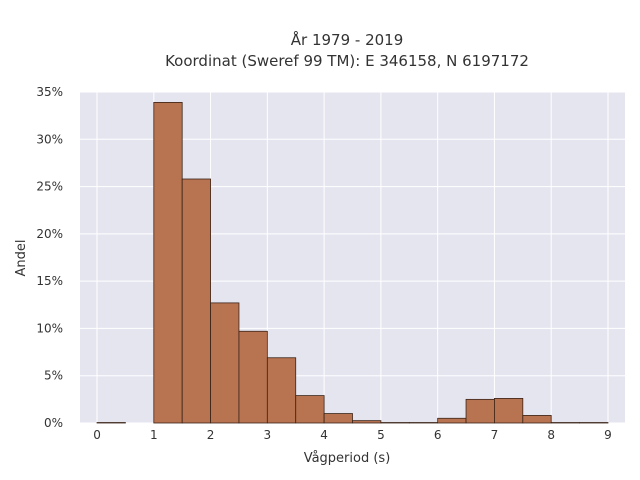 The image size is (640, 480). Describe the element at coordinates (381, 435) in the screenshot. I see `x-tick-label: 5` at that location.